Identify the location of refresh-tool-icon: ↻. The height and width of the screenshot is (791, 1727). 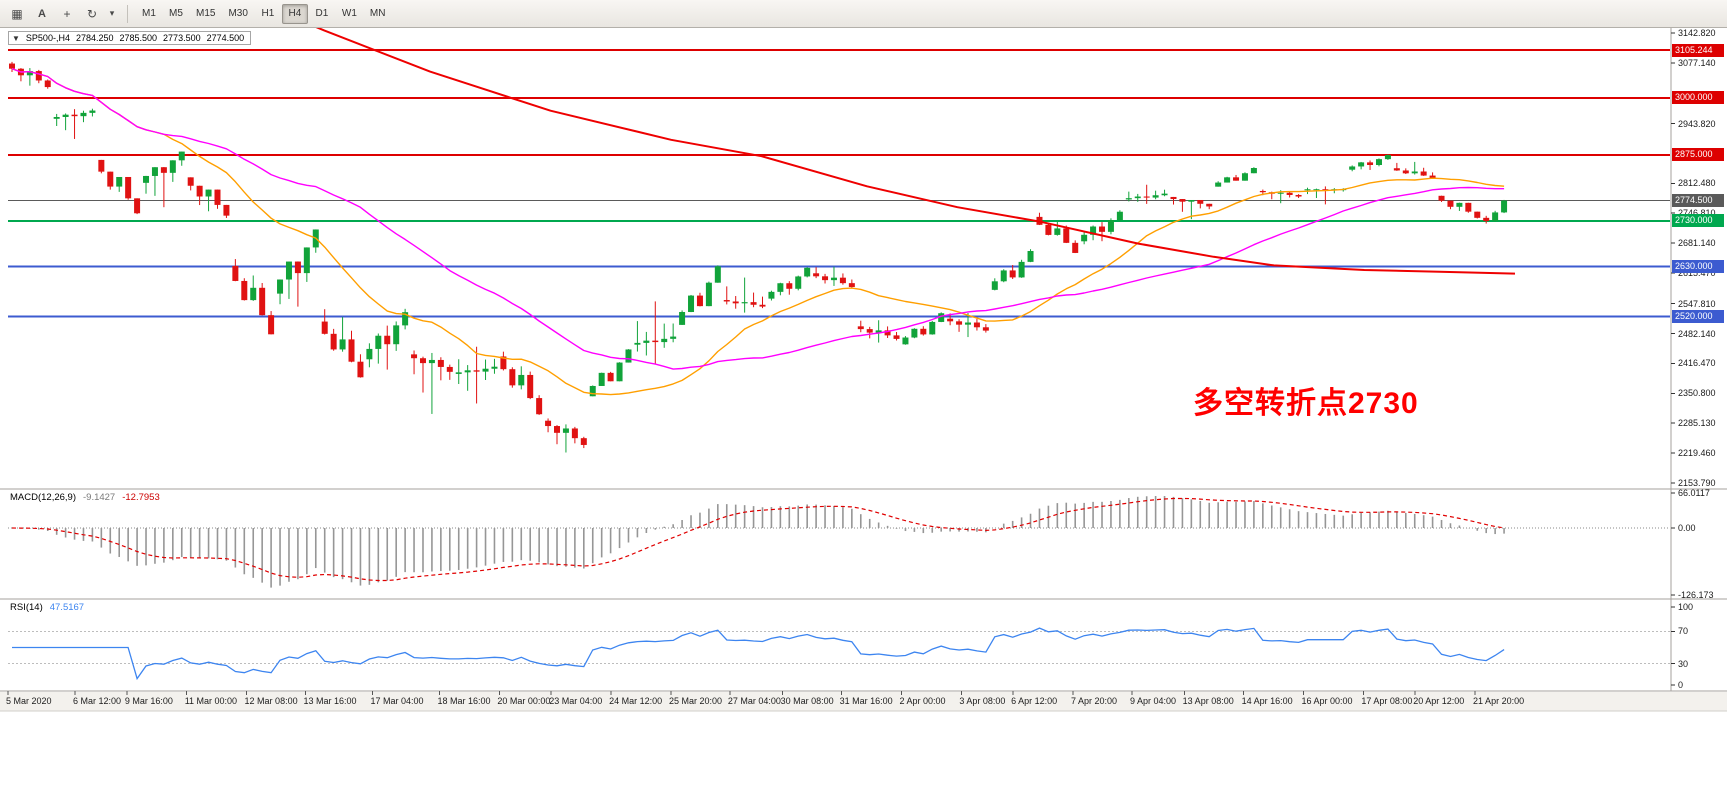
(92, 13).